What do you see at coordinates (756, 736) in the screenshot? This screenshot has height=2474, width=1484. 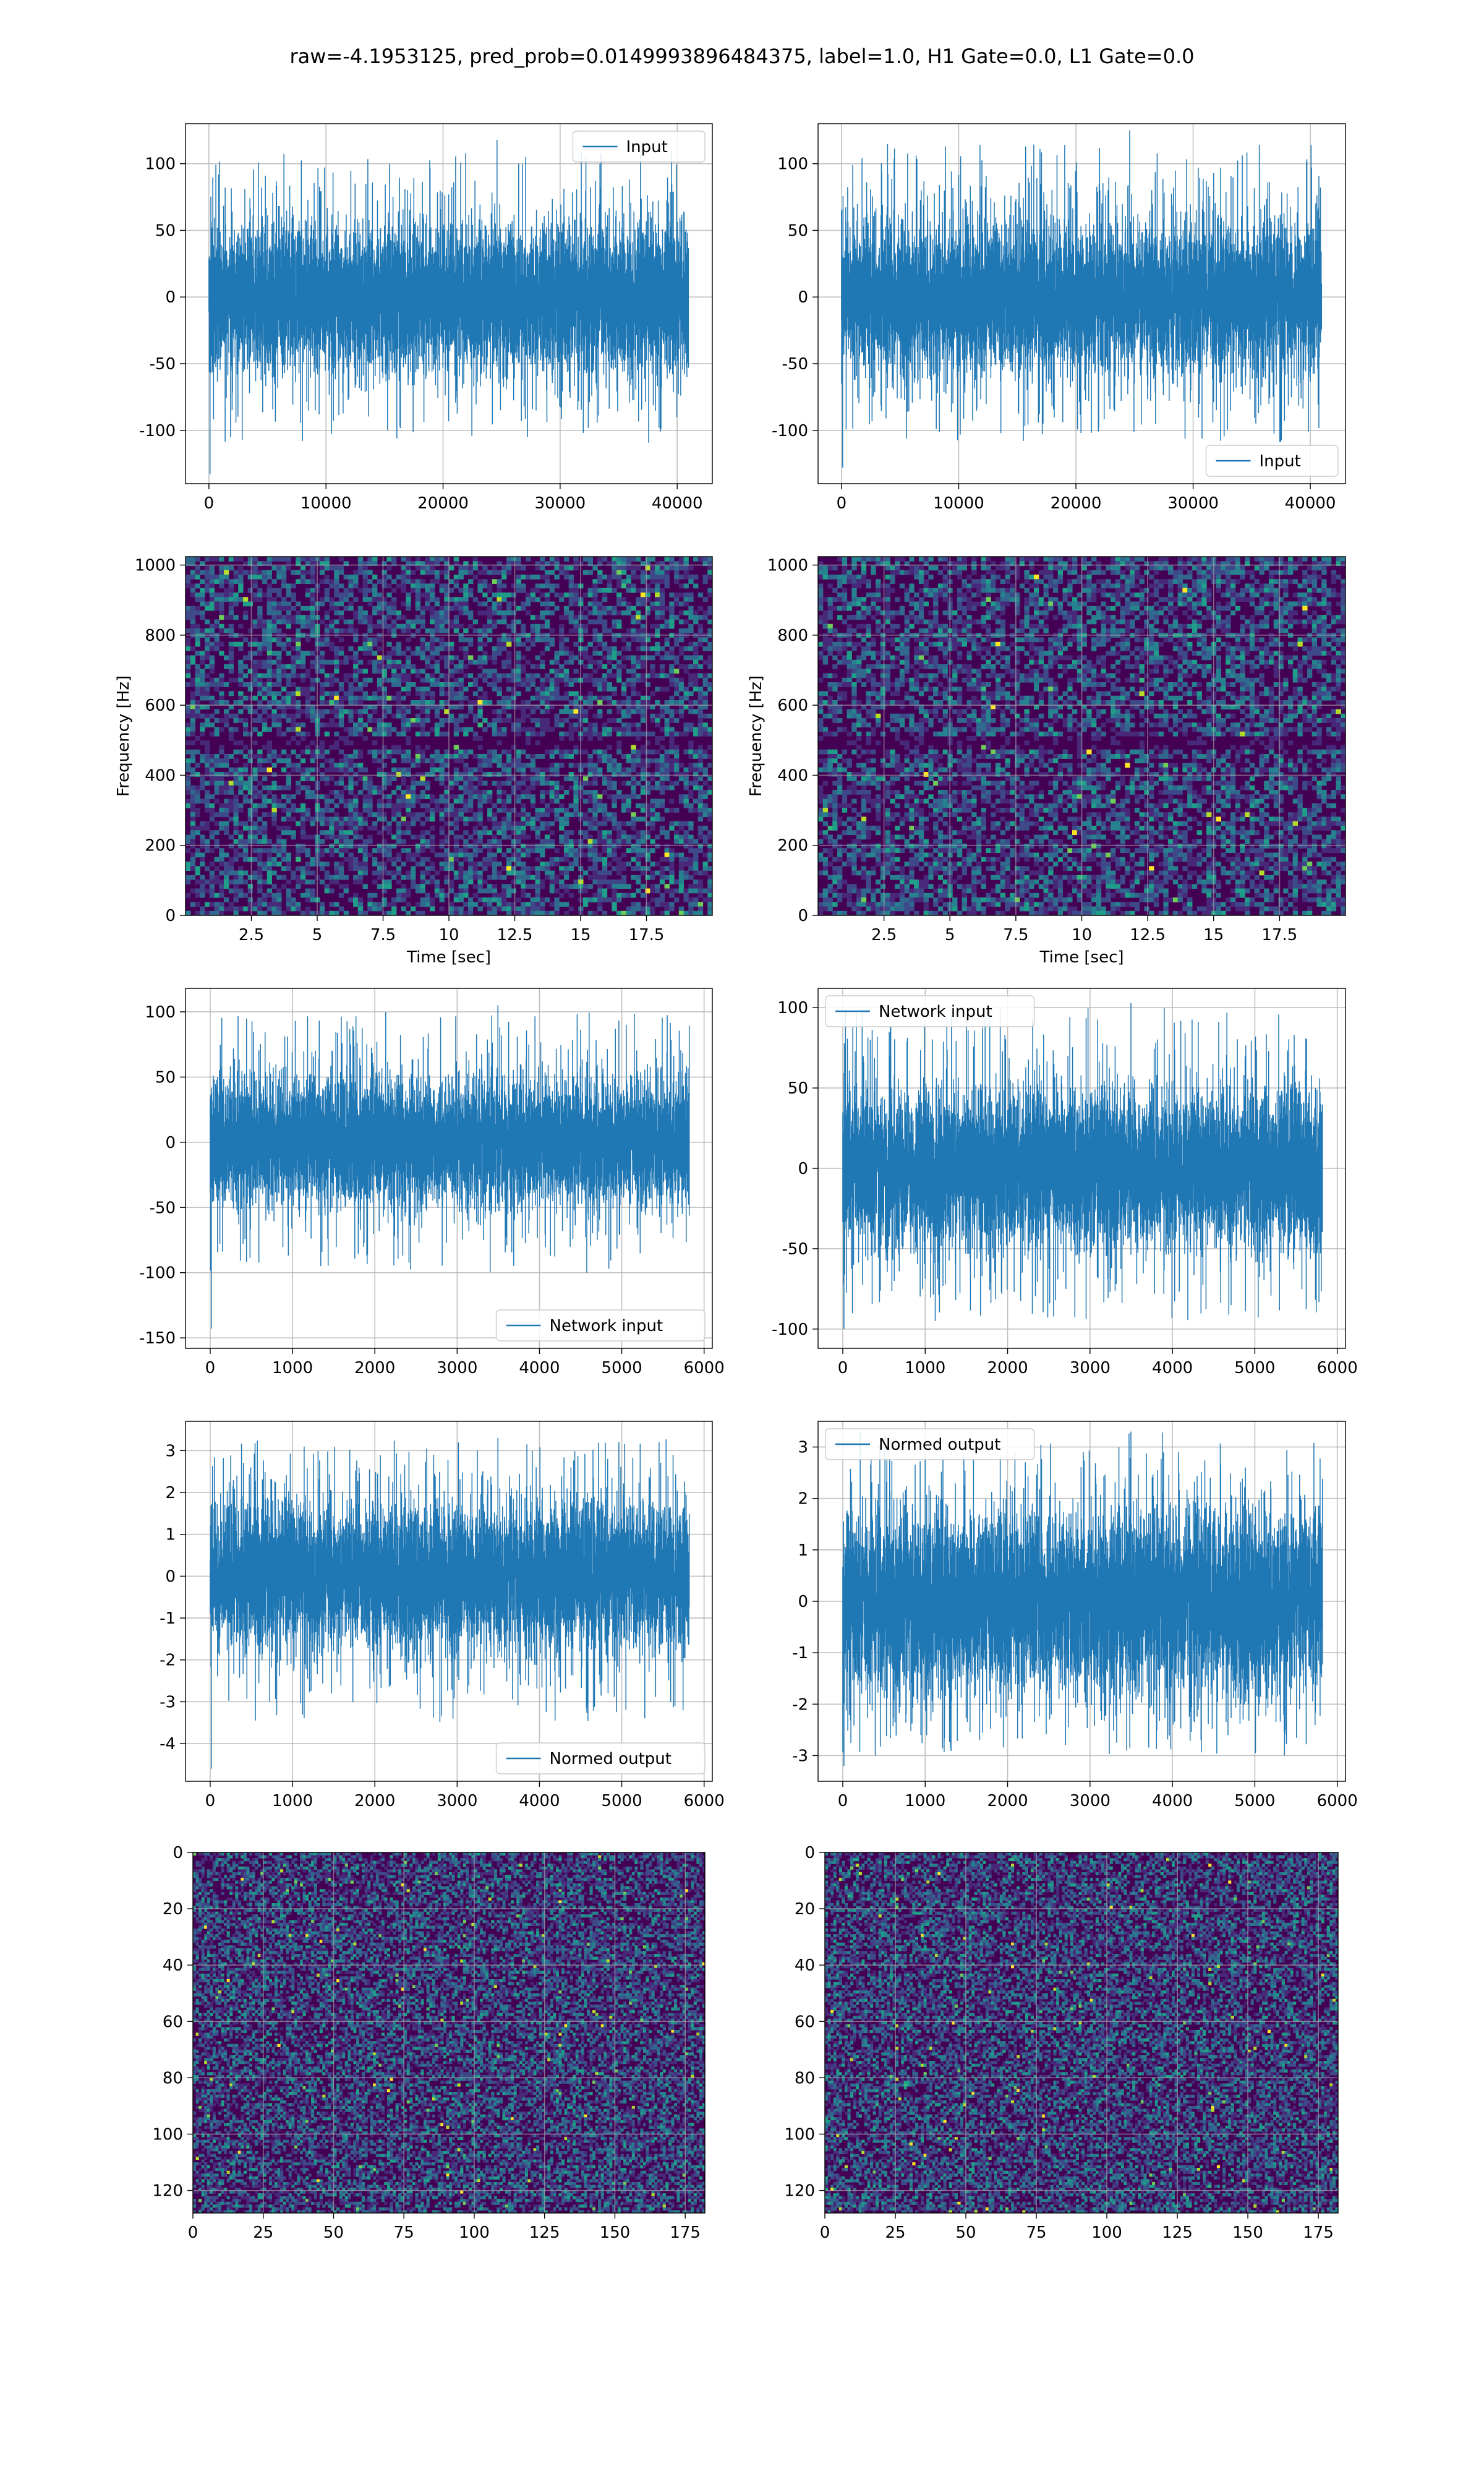 I see `y-axis-label: Frequency [Hz]` at bounding box center [756, 736].